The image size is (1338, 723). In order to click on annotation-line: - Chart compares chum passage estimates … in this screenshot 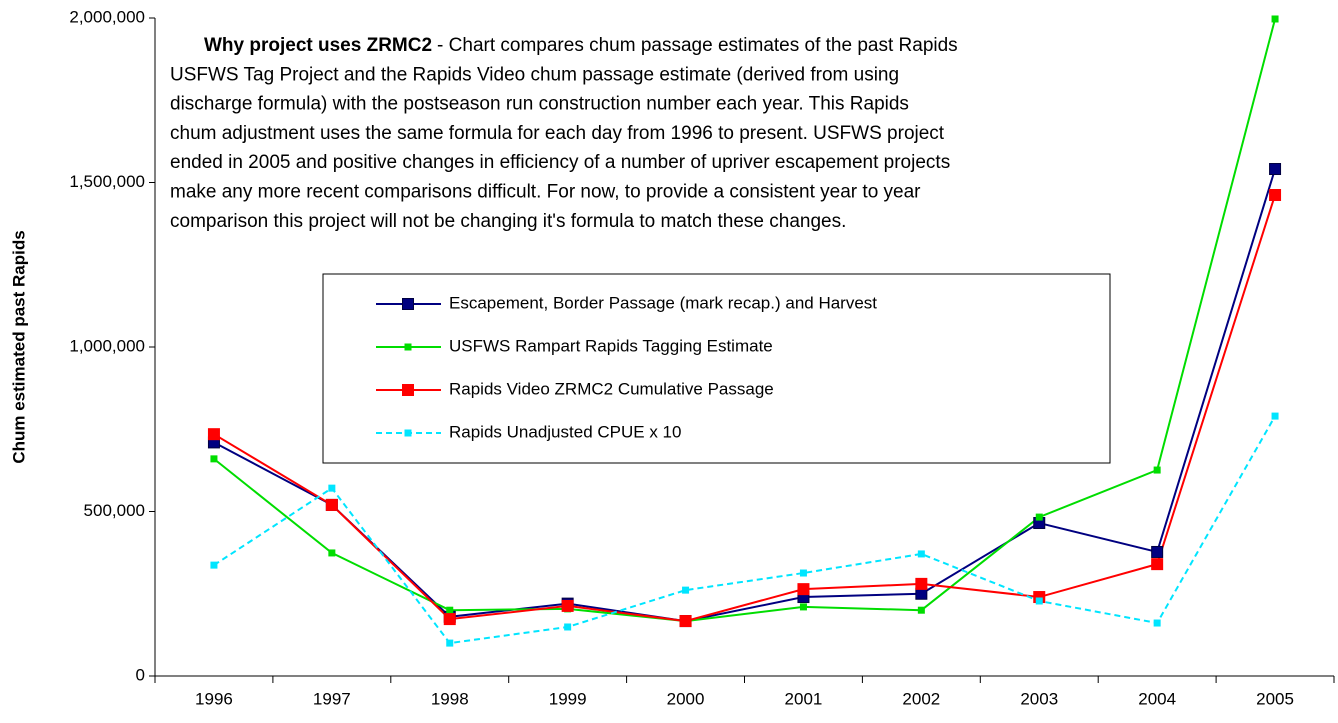, I will do `click(697, 45)`.